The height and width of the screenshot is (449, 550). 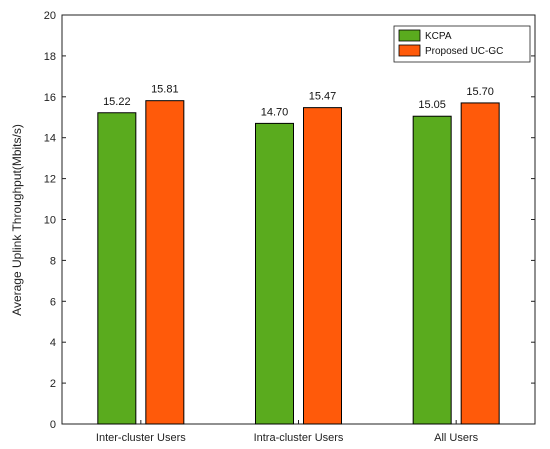 What do you see at coordinates (53, 343) in the screenshot?
I see `y-tick-label: 4` at bounding box center [53, 343].